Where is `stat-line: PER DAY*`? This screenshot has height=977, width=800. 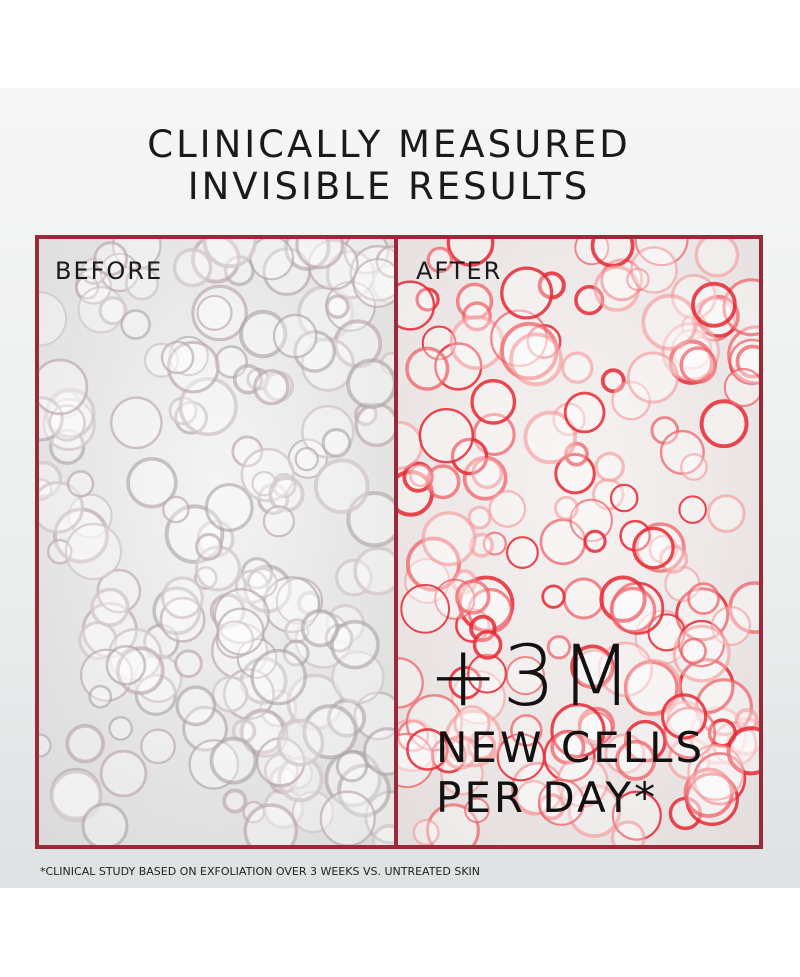
stat-line: PER DAY* is located at coordinates (547, 797).